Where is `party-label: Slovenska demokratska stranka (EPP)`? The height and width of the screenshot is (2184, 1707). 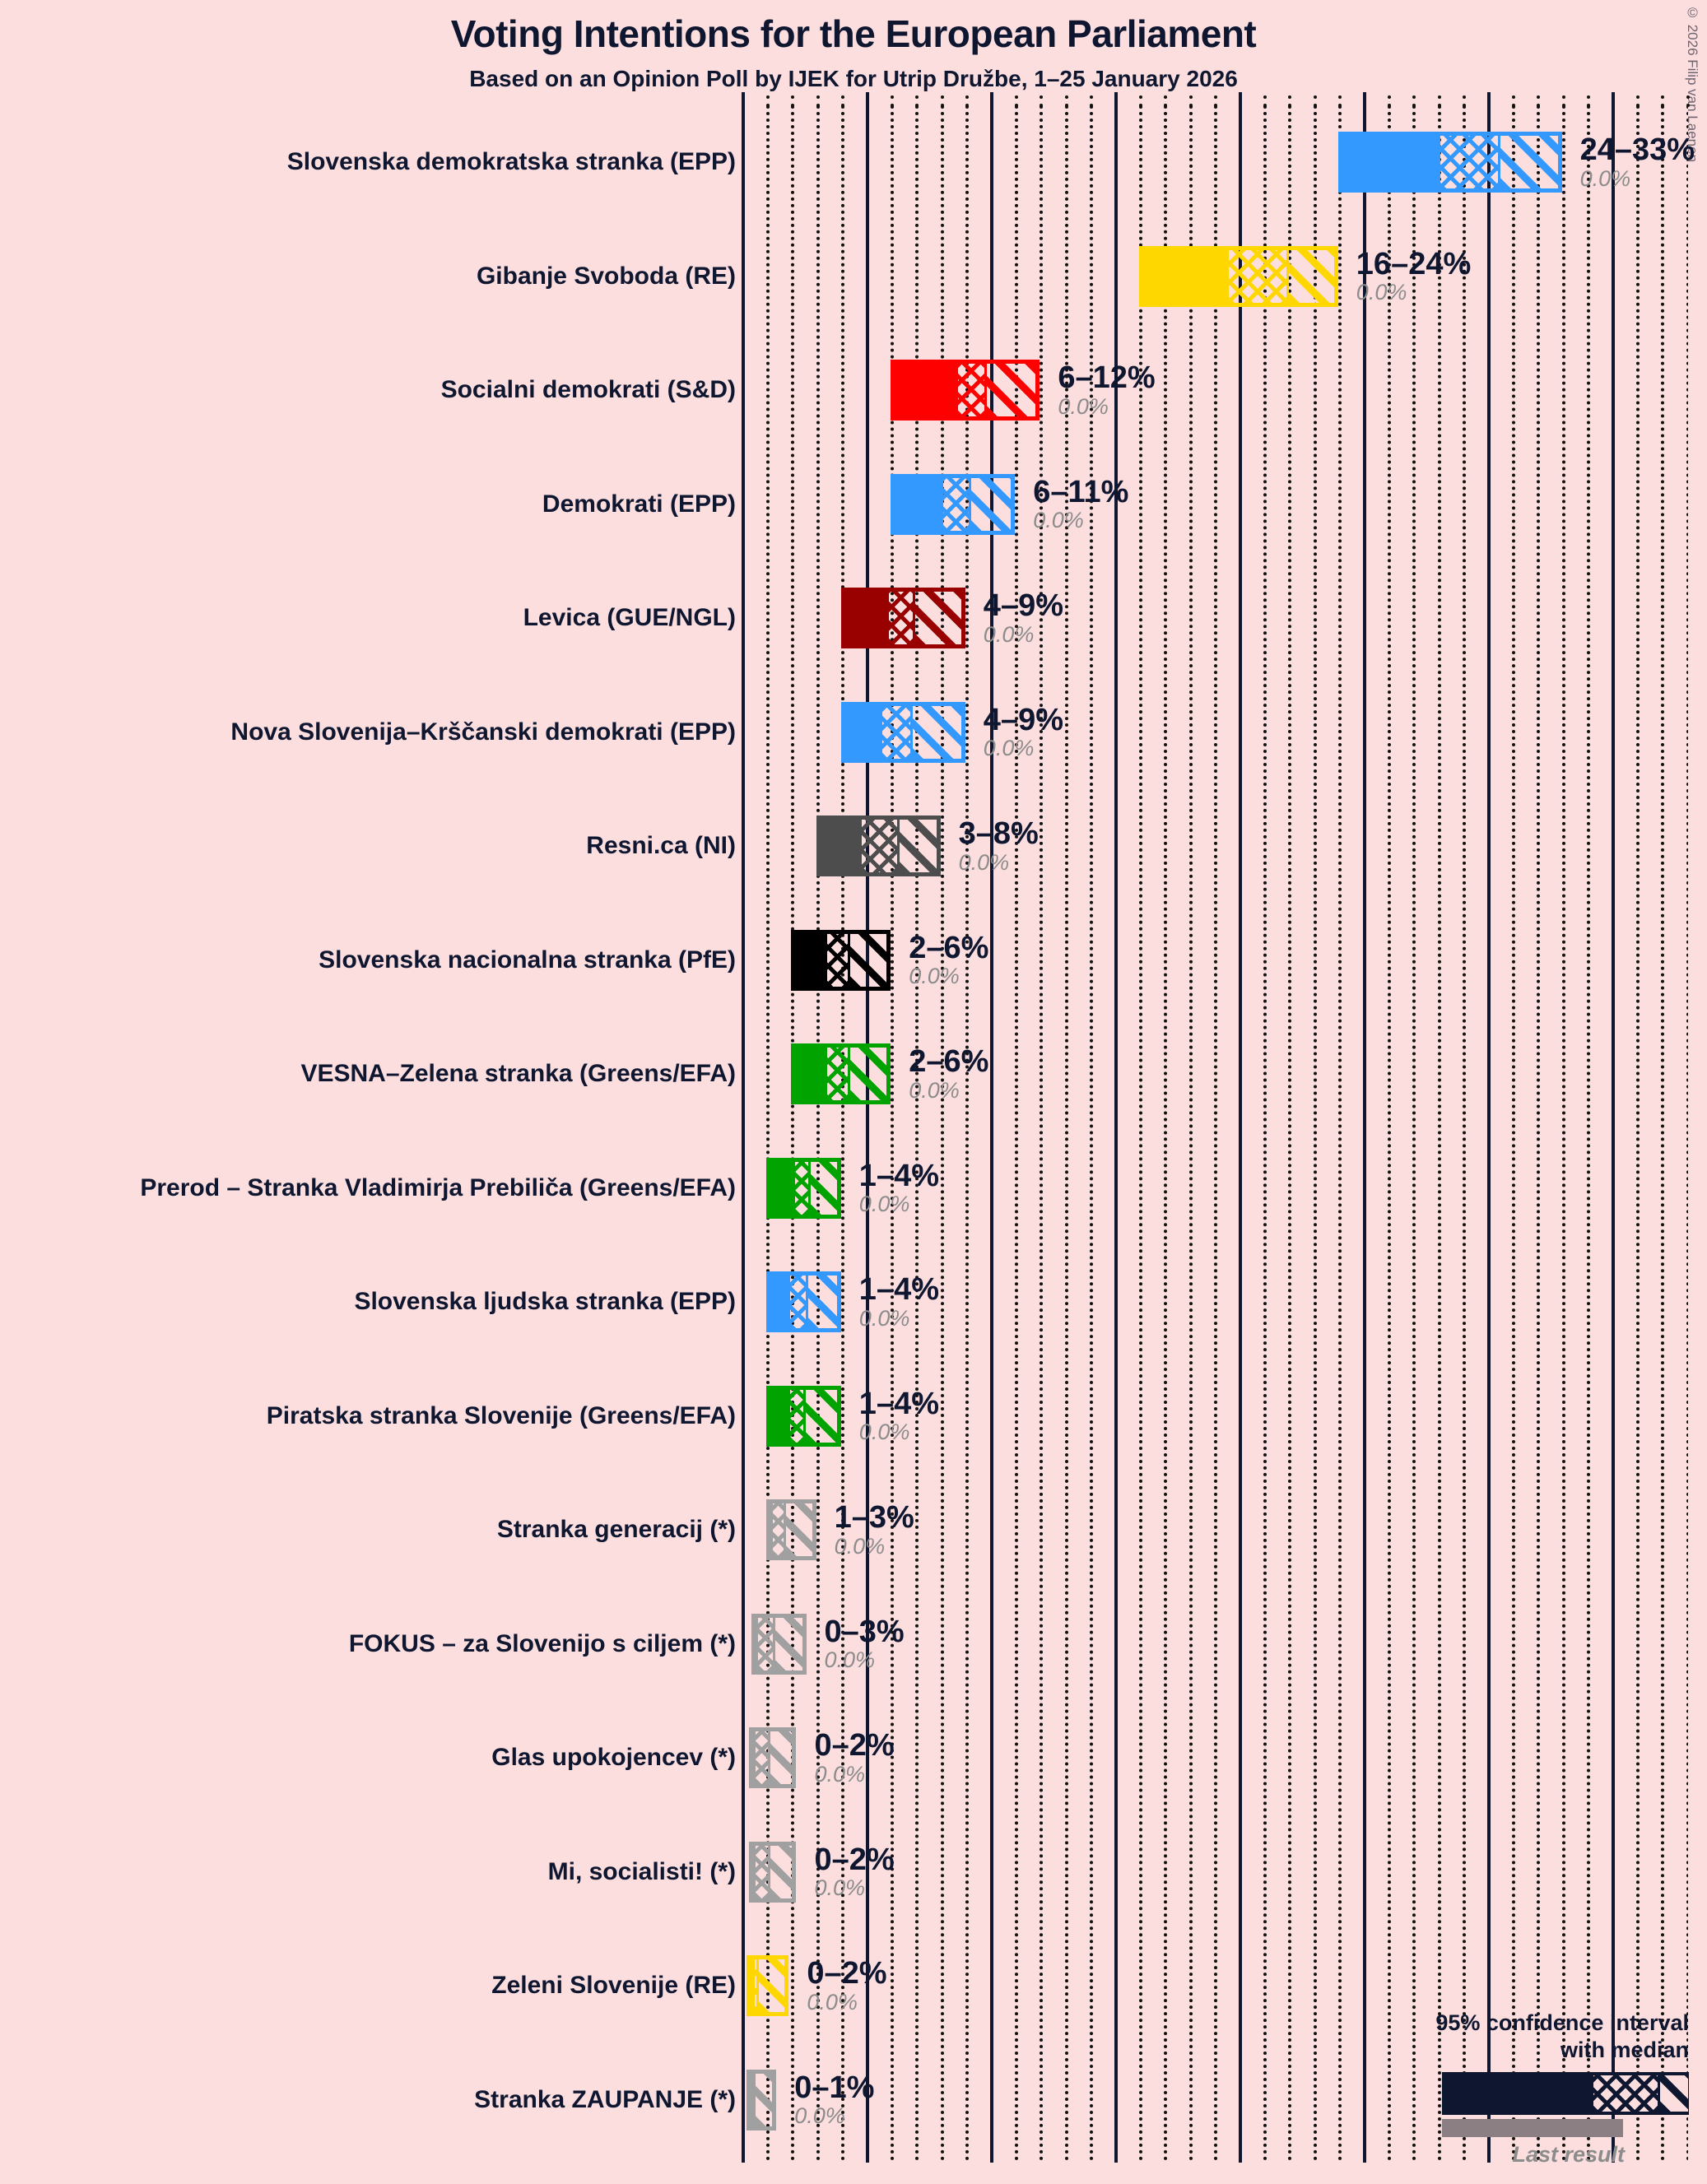 party-label: Slovenska demokratska stranka (EPP) is located at coordinates (511, 161).